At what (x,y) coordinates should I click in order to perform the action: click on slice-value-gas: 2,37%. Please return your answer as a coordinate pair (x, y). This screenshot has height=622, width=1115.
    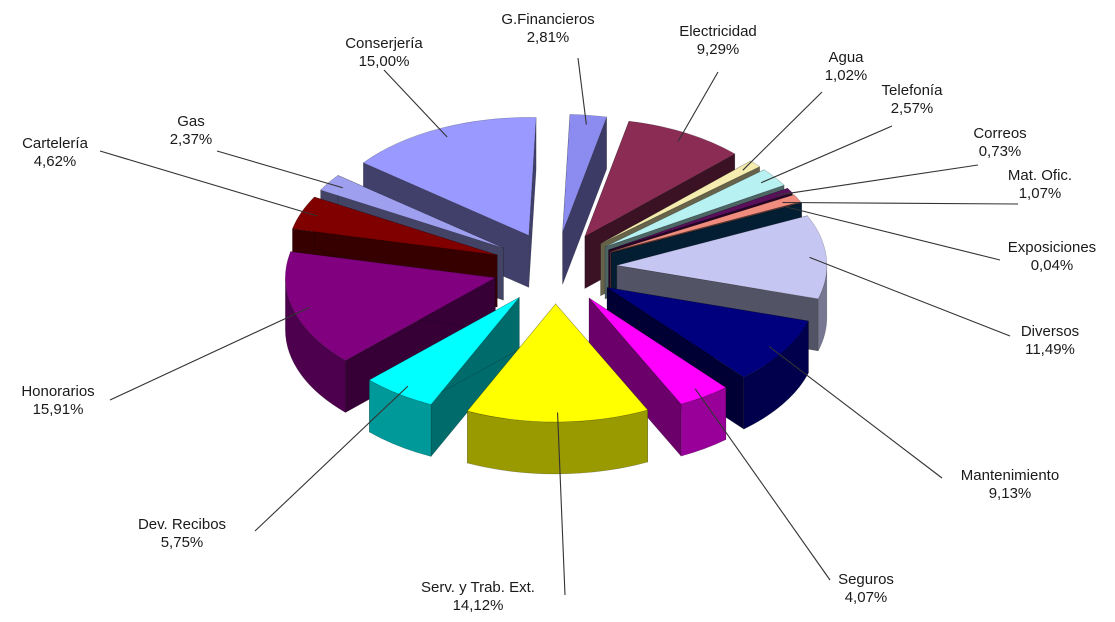
    Looking at the image, I should click on (191, 139).